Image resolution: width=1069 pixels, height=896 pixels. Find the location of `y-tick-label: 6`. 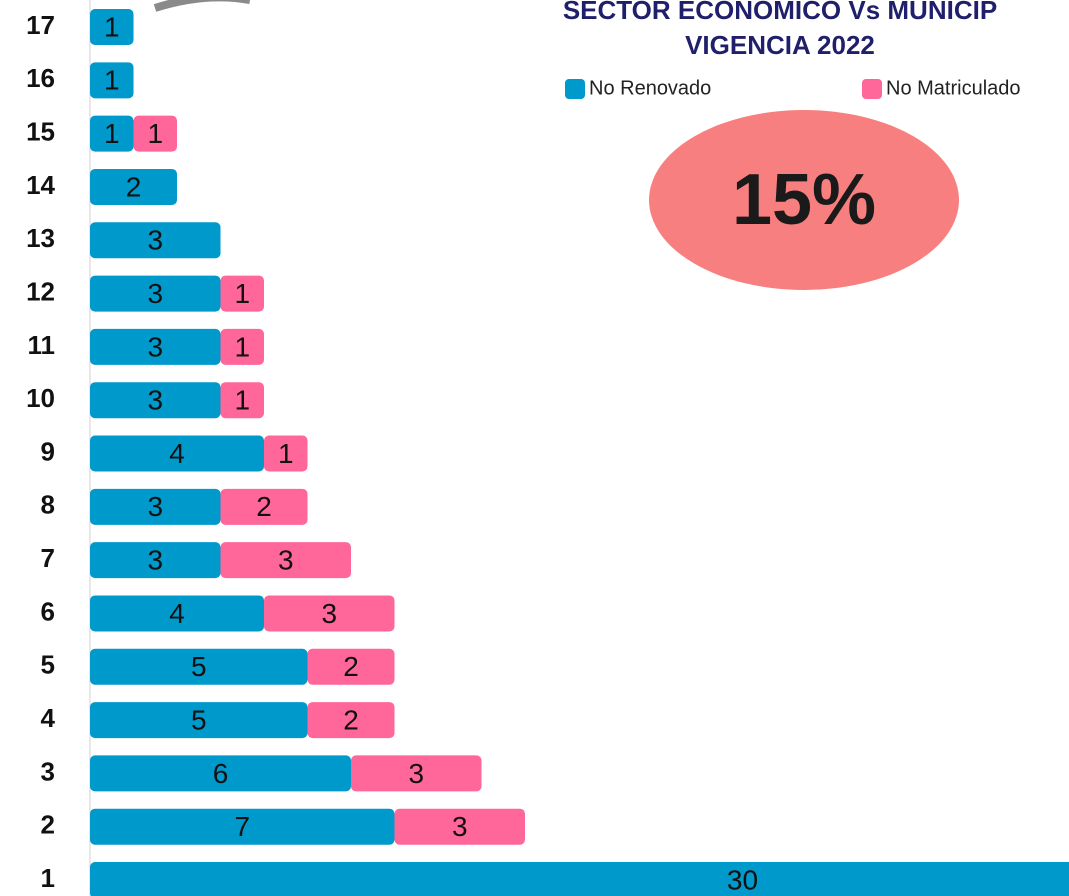

y-tick-label: 6 is located at coordinates (48, 611).